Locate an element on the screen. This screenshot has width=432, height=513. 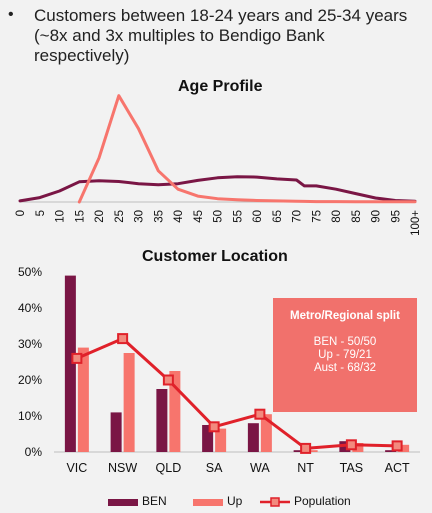
callout-title: Metro/Regional split is located at coordinates (345, 316).